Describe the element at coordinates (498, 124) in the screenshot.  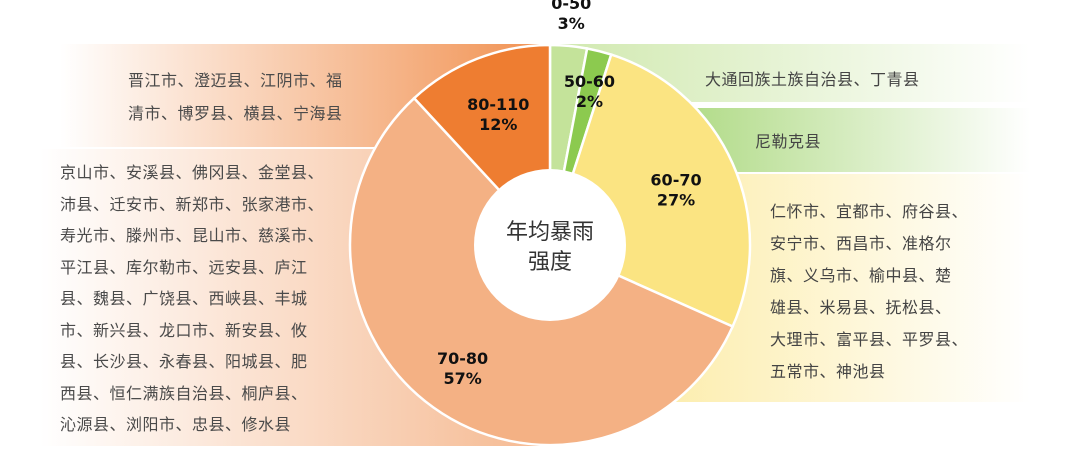
I see `slice-percent-label: 12%` at that location.